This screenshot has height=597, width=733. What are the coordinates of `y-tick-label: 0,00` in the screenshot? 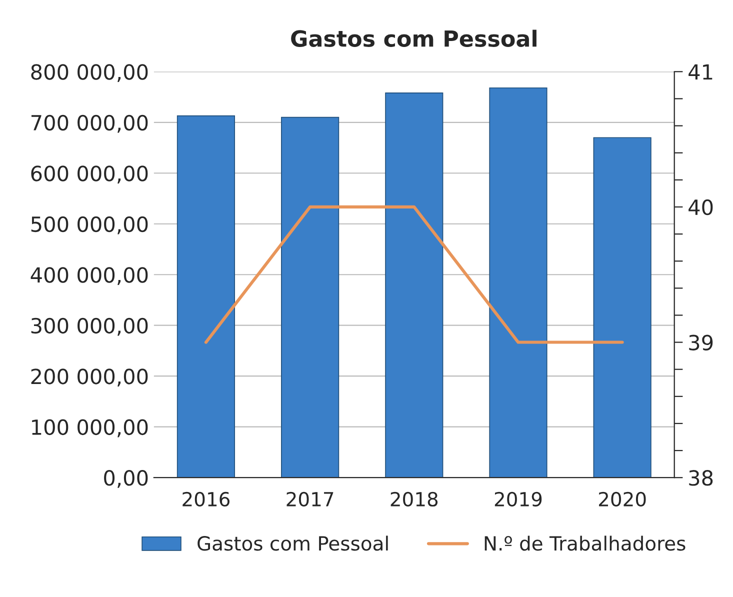 It's located at (126, 479).